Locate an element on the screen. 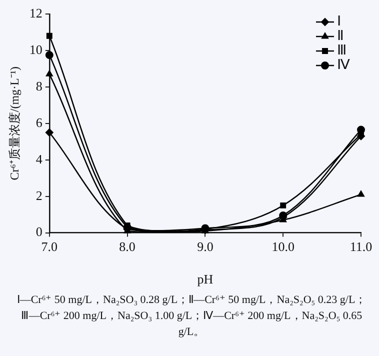 This screenshot has width=379, height=356. y-axis-title: Cr⁶⁺质量浓度/(mg·L⁻¹) is located at coordinates (14, 123).